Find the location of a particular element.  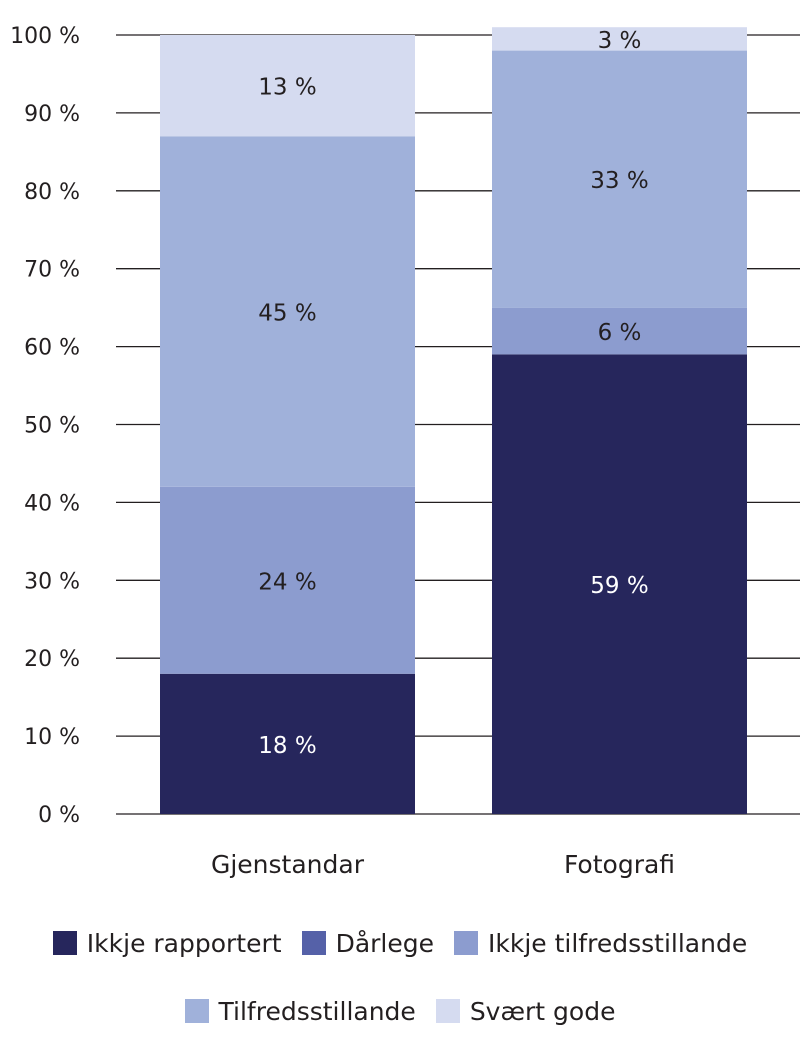

data-label-1-2: 6 % is located at coordinates (620, 333).